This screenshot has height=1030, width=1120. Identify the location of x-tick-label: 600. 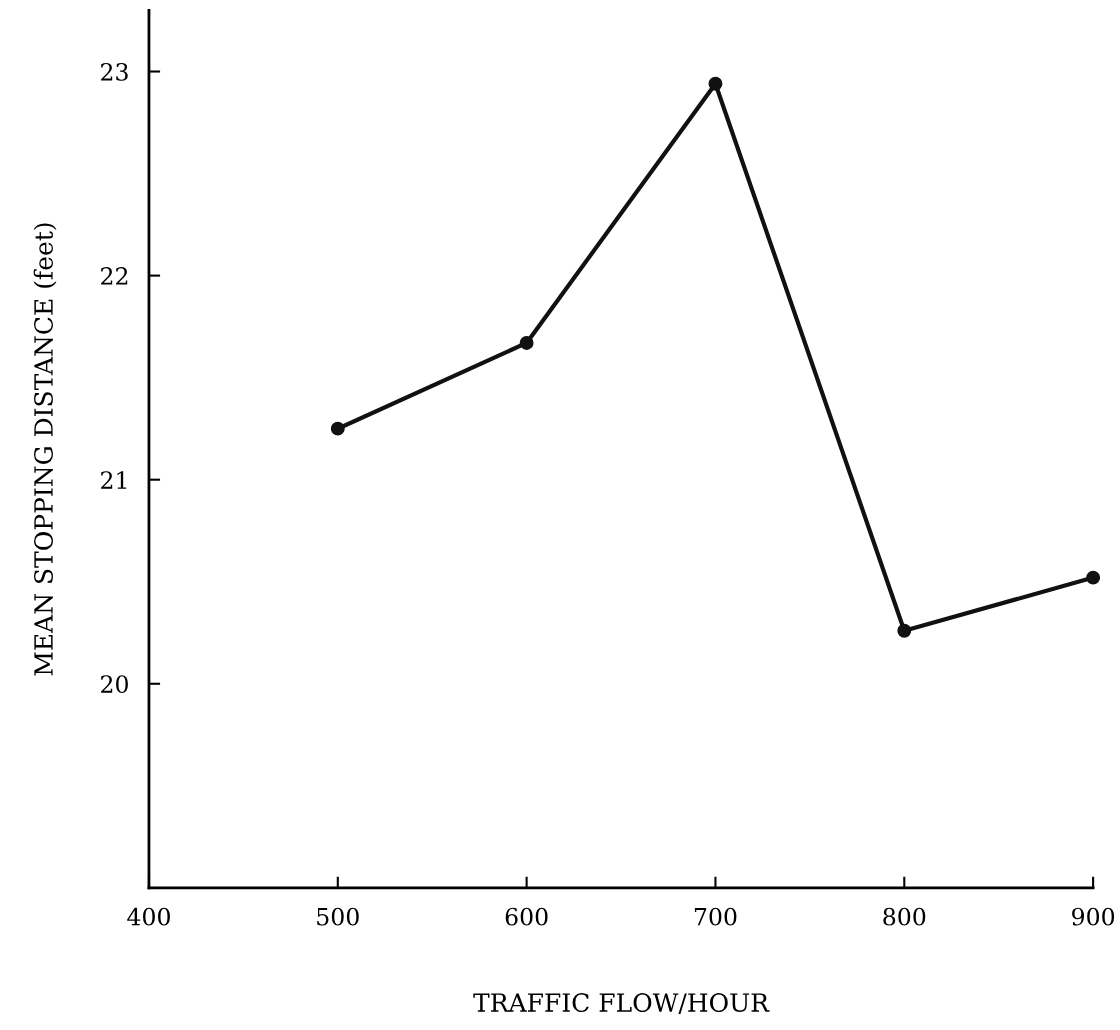
(526, 916).